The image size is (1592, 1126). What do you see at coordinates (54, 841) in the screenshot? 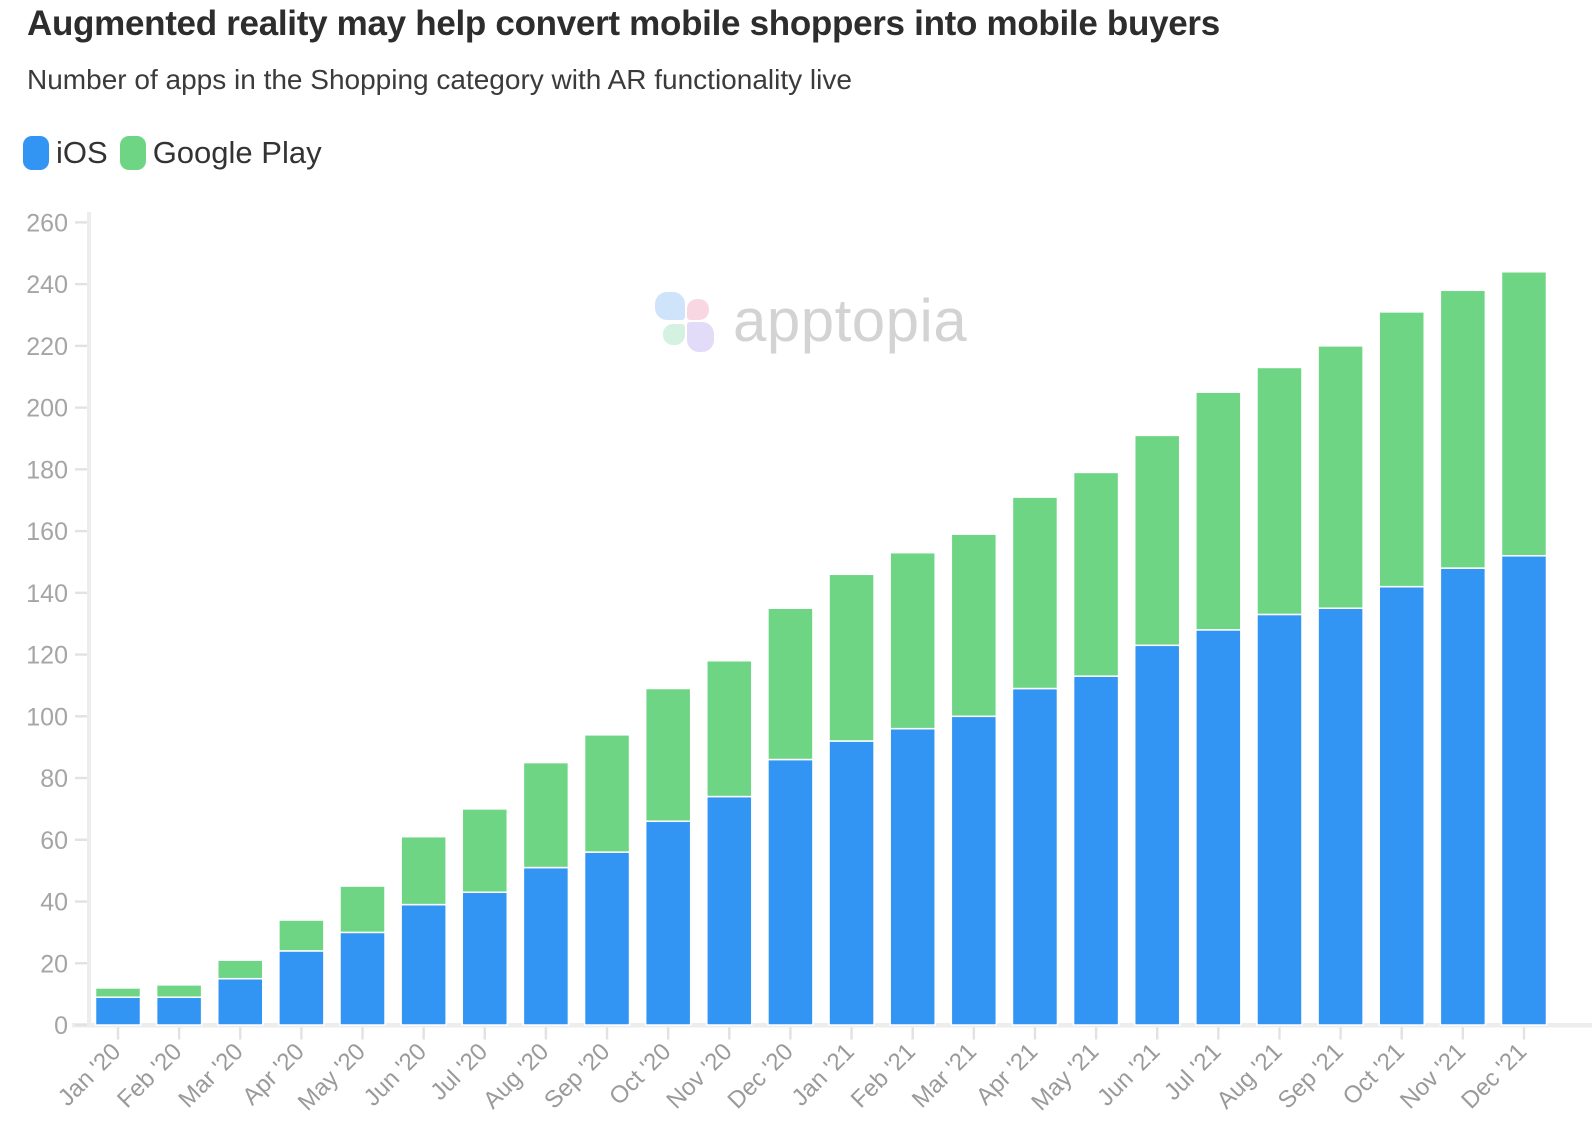
I see `y-tick-label: 60` at bounding box center [54, 841].